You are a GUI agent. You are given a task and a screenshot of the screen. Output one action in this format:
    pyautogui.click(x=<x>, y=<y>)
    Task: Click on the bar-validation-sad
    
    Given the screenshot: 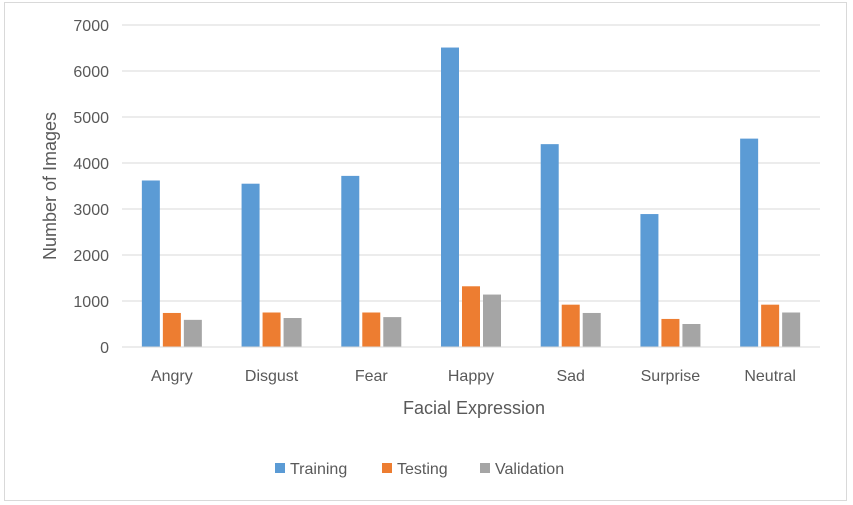 What is the action you would take?
    pyautogui.click(x=591, y=329)
    